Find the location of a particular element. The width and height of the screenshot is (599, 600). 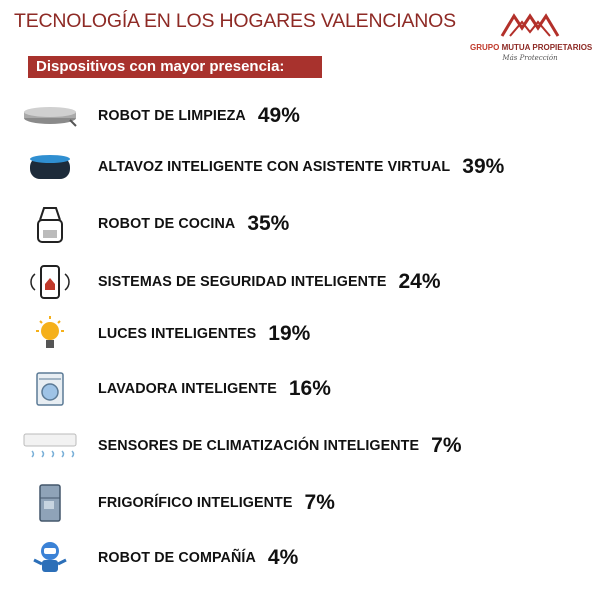

device-row: ROBOT DE LIMPIEZA 49% is located at coordinates (150, 116).